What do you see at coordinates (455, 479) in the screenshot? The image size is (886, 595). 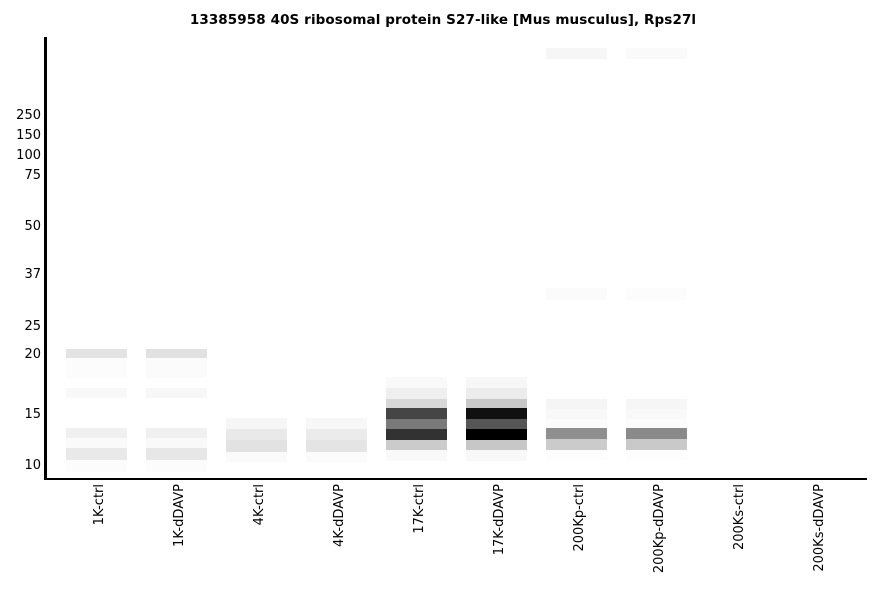 I see `x-axis-spine` at bounding box center [455, 479].